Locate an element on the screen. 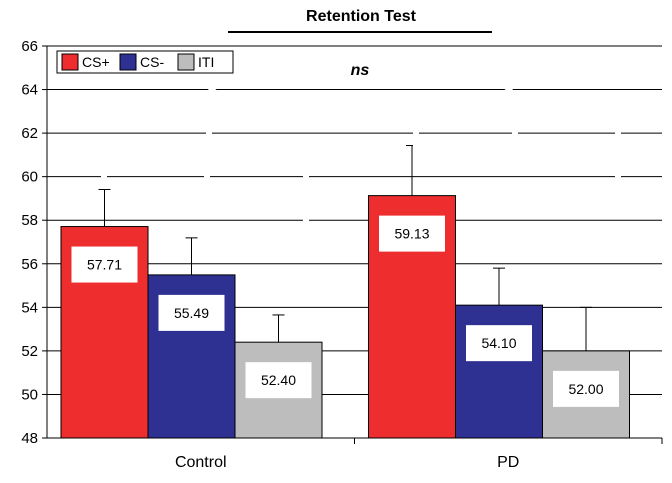 This screenshot has height=483, width=672. y-tick-label: 56 is located at coordinates (29, 264).